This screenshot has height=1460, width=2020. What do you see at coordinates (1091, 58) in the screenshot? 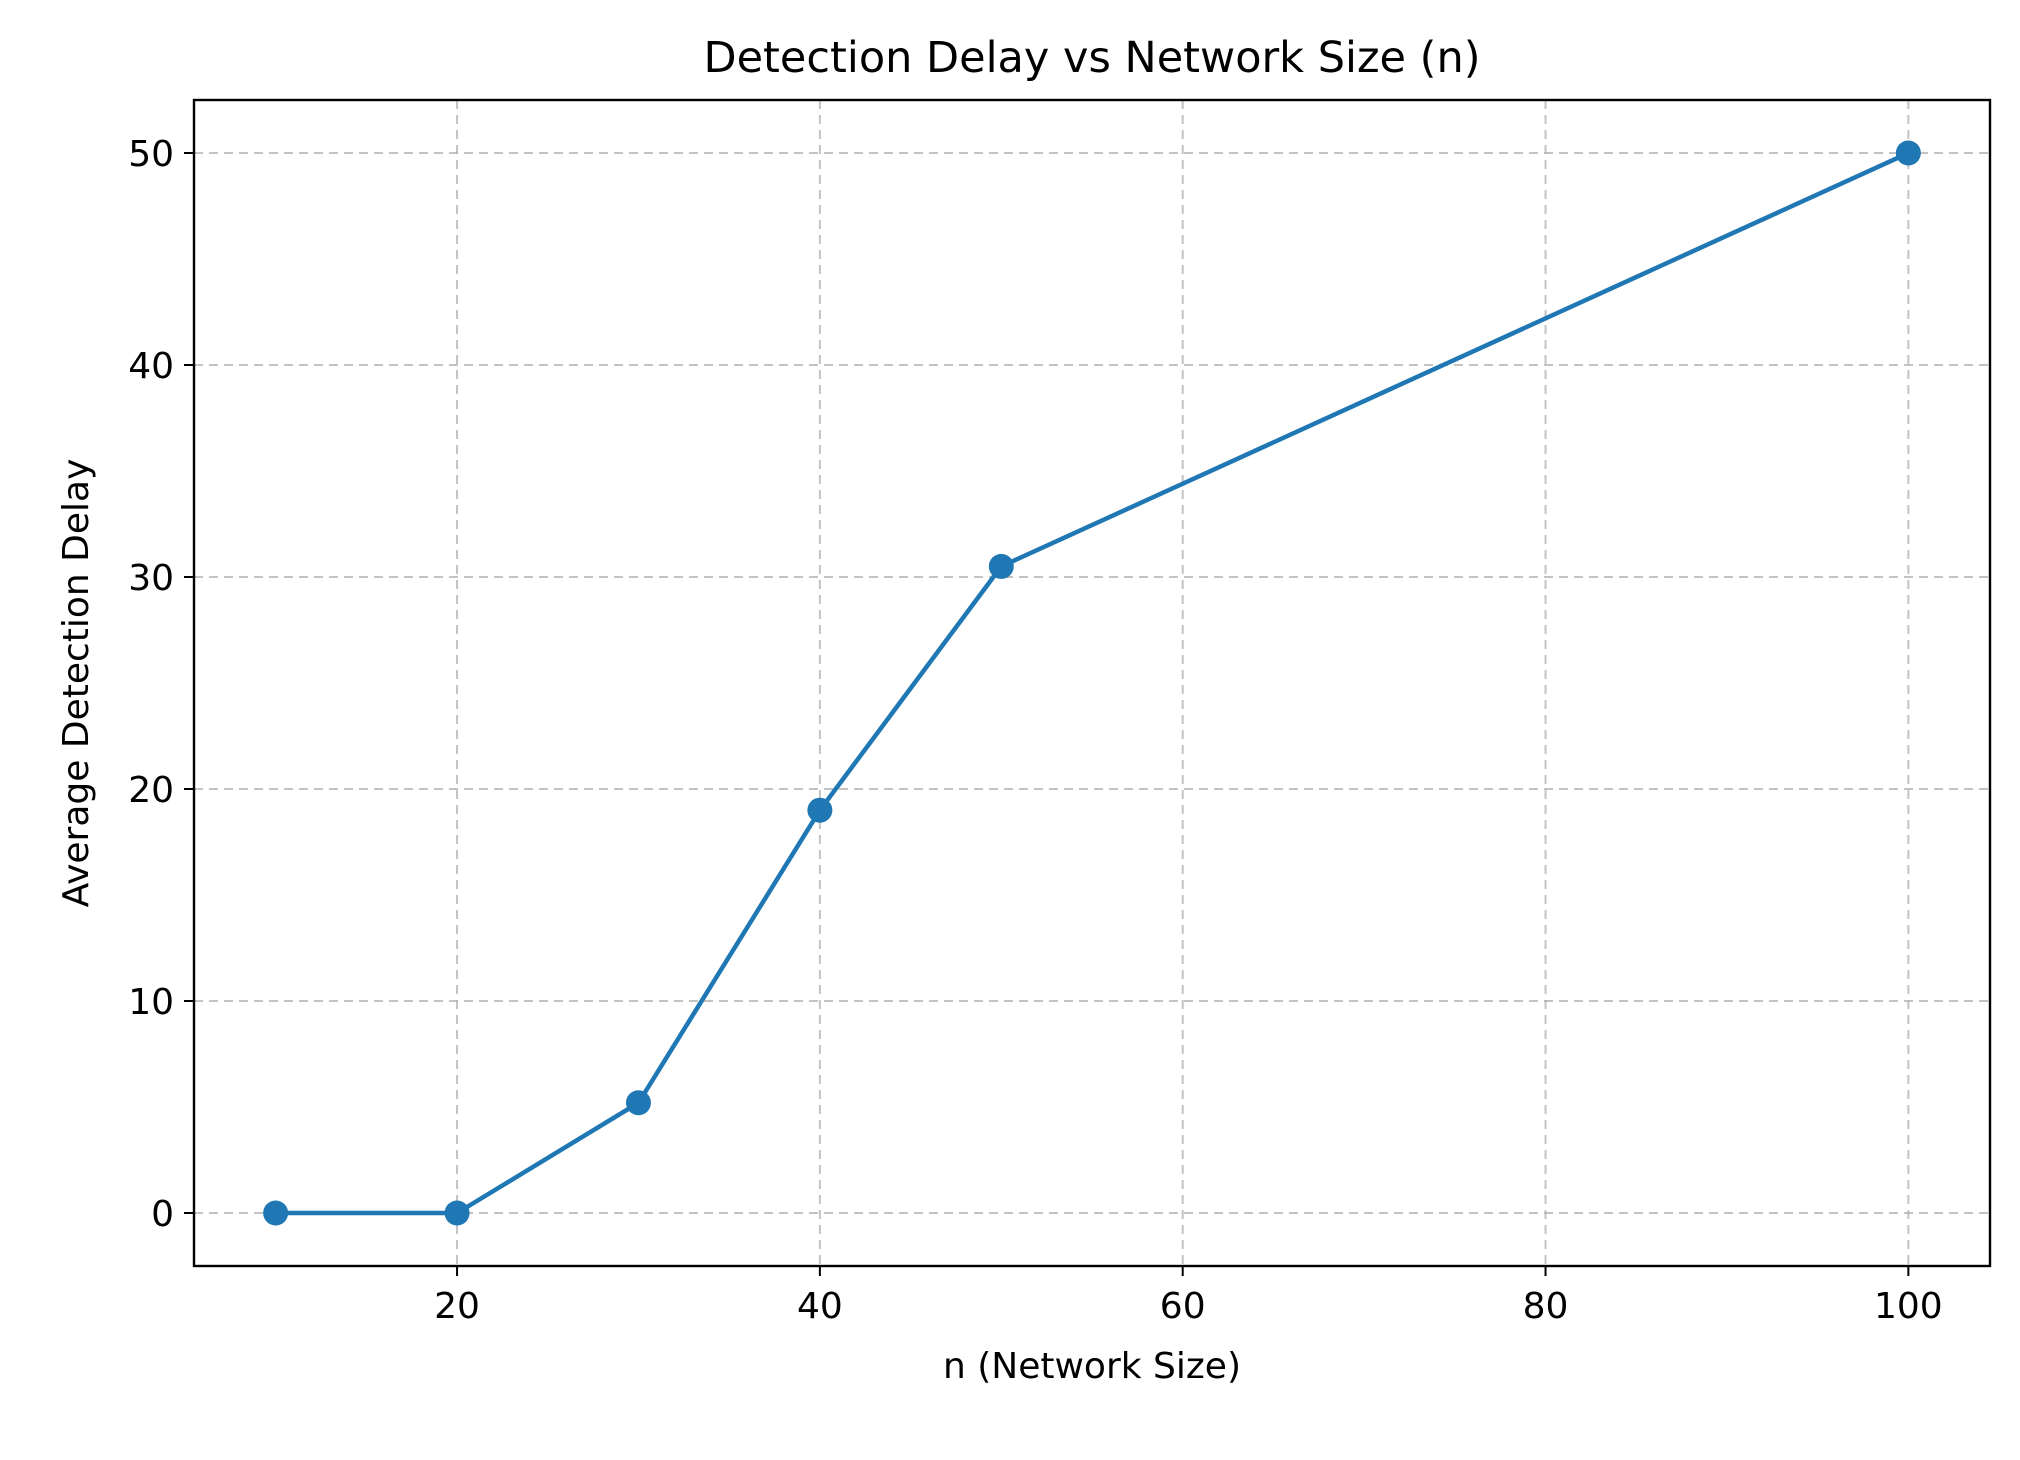
I see `chart-title: Detection Delay vs Network Size (n)` at bounding box center [1091, 58].